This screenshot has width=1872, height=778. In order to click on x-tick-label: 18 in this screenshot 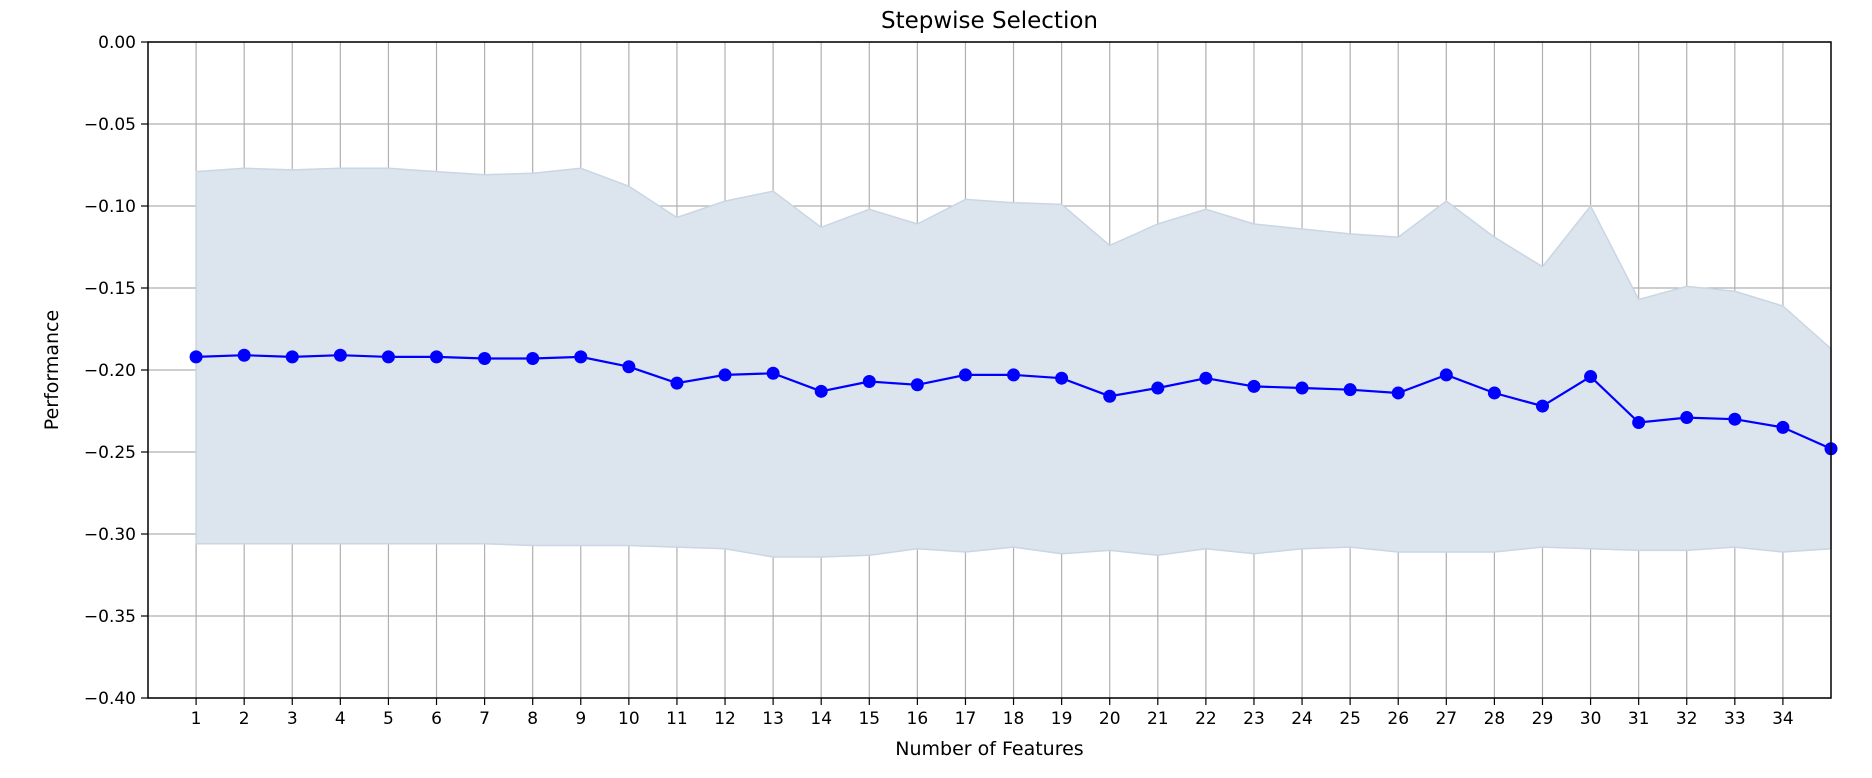, I will do `click(1014, 719)`.